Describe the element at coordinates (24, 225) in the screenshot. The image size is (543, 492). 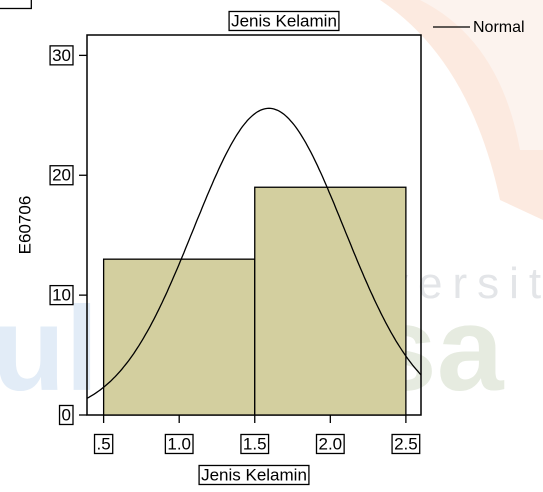
I see `y-axis-label: E60706` at that location.